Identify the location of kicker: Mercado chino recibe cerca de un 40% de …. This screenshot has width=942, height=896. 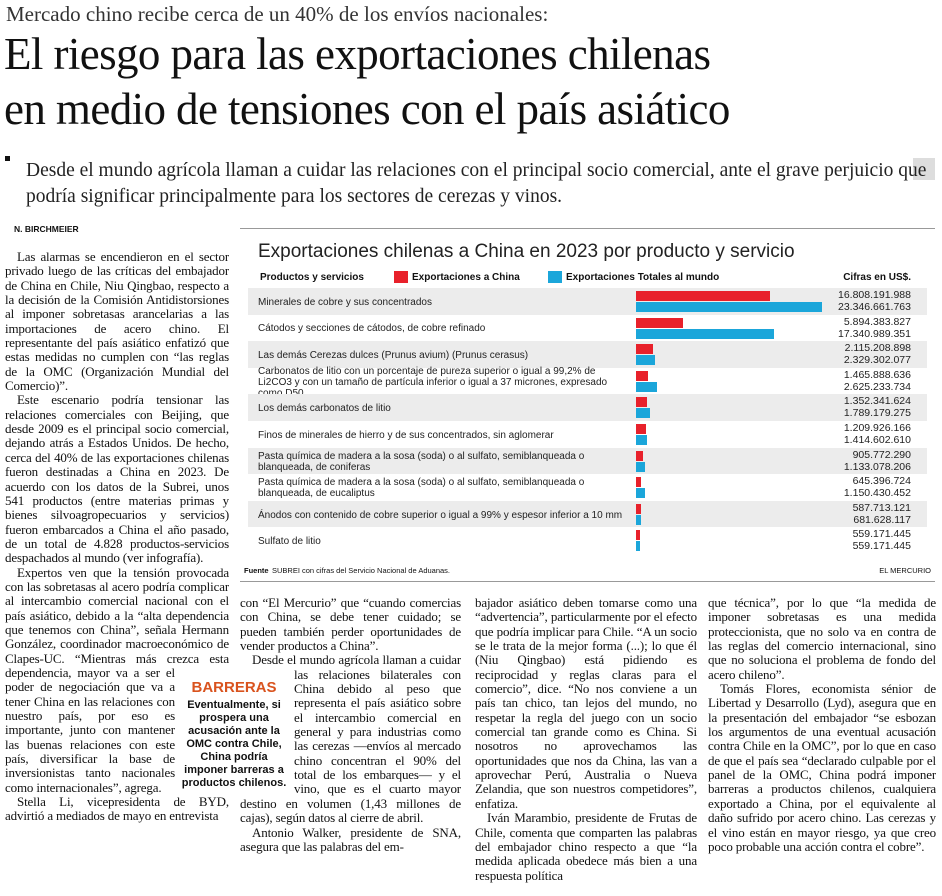
(277, 14).